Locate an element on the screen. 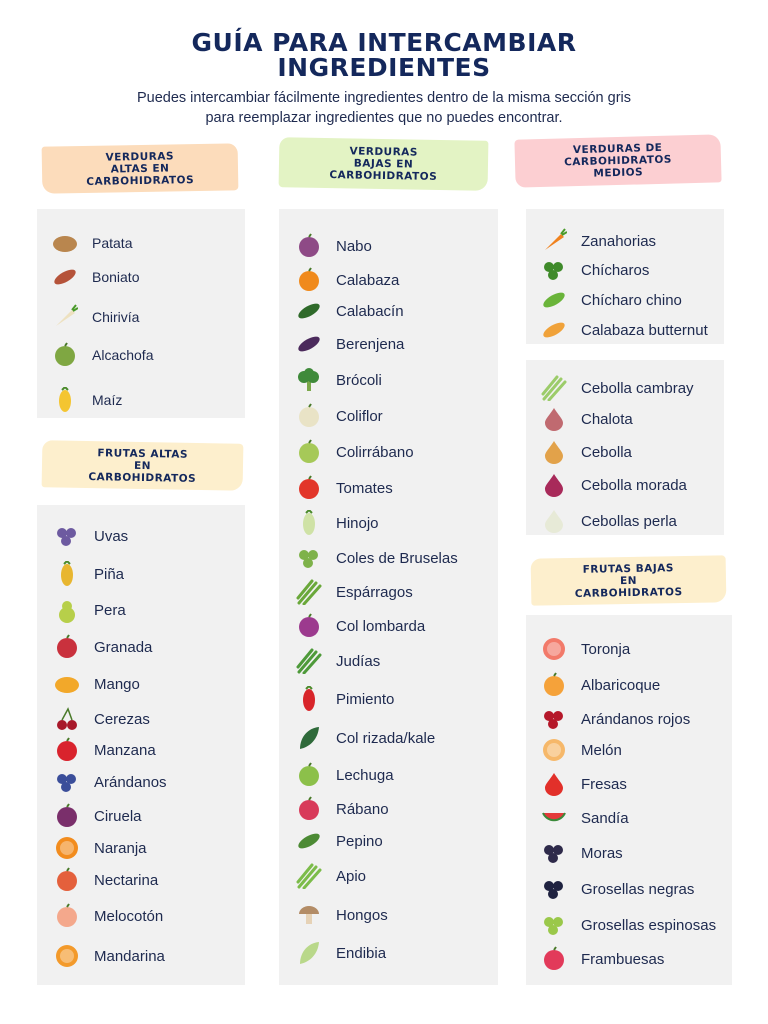 This screenshot has height=1024, width=768. item-label: Col rizada/kale is located at coordinates (386, 738).